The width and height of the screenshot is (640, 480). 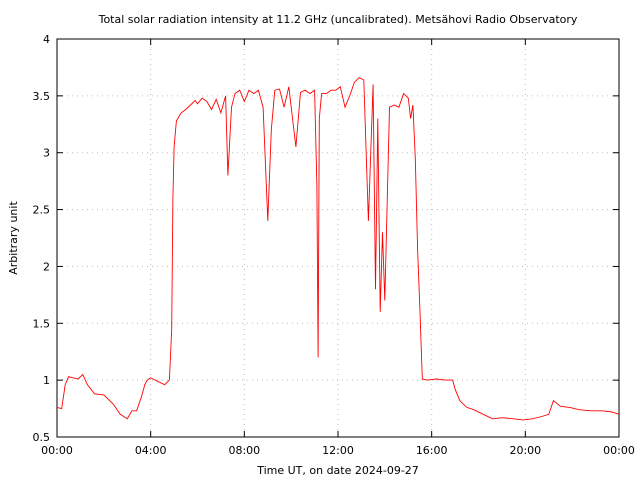 What do you see at coordinates (42, 437) in the screenshot?
I see `y-tick-label: 0.5` at bounding box center [42, 437].